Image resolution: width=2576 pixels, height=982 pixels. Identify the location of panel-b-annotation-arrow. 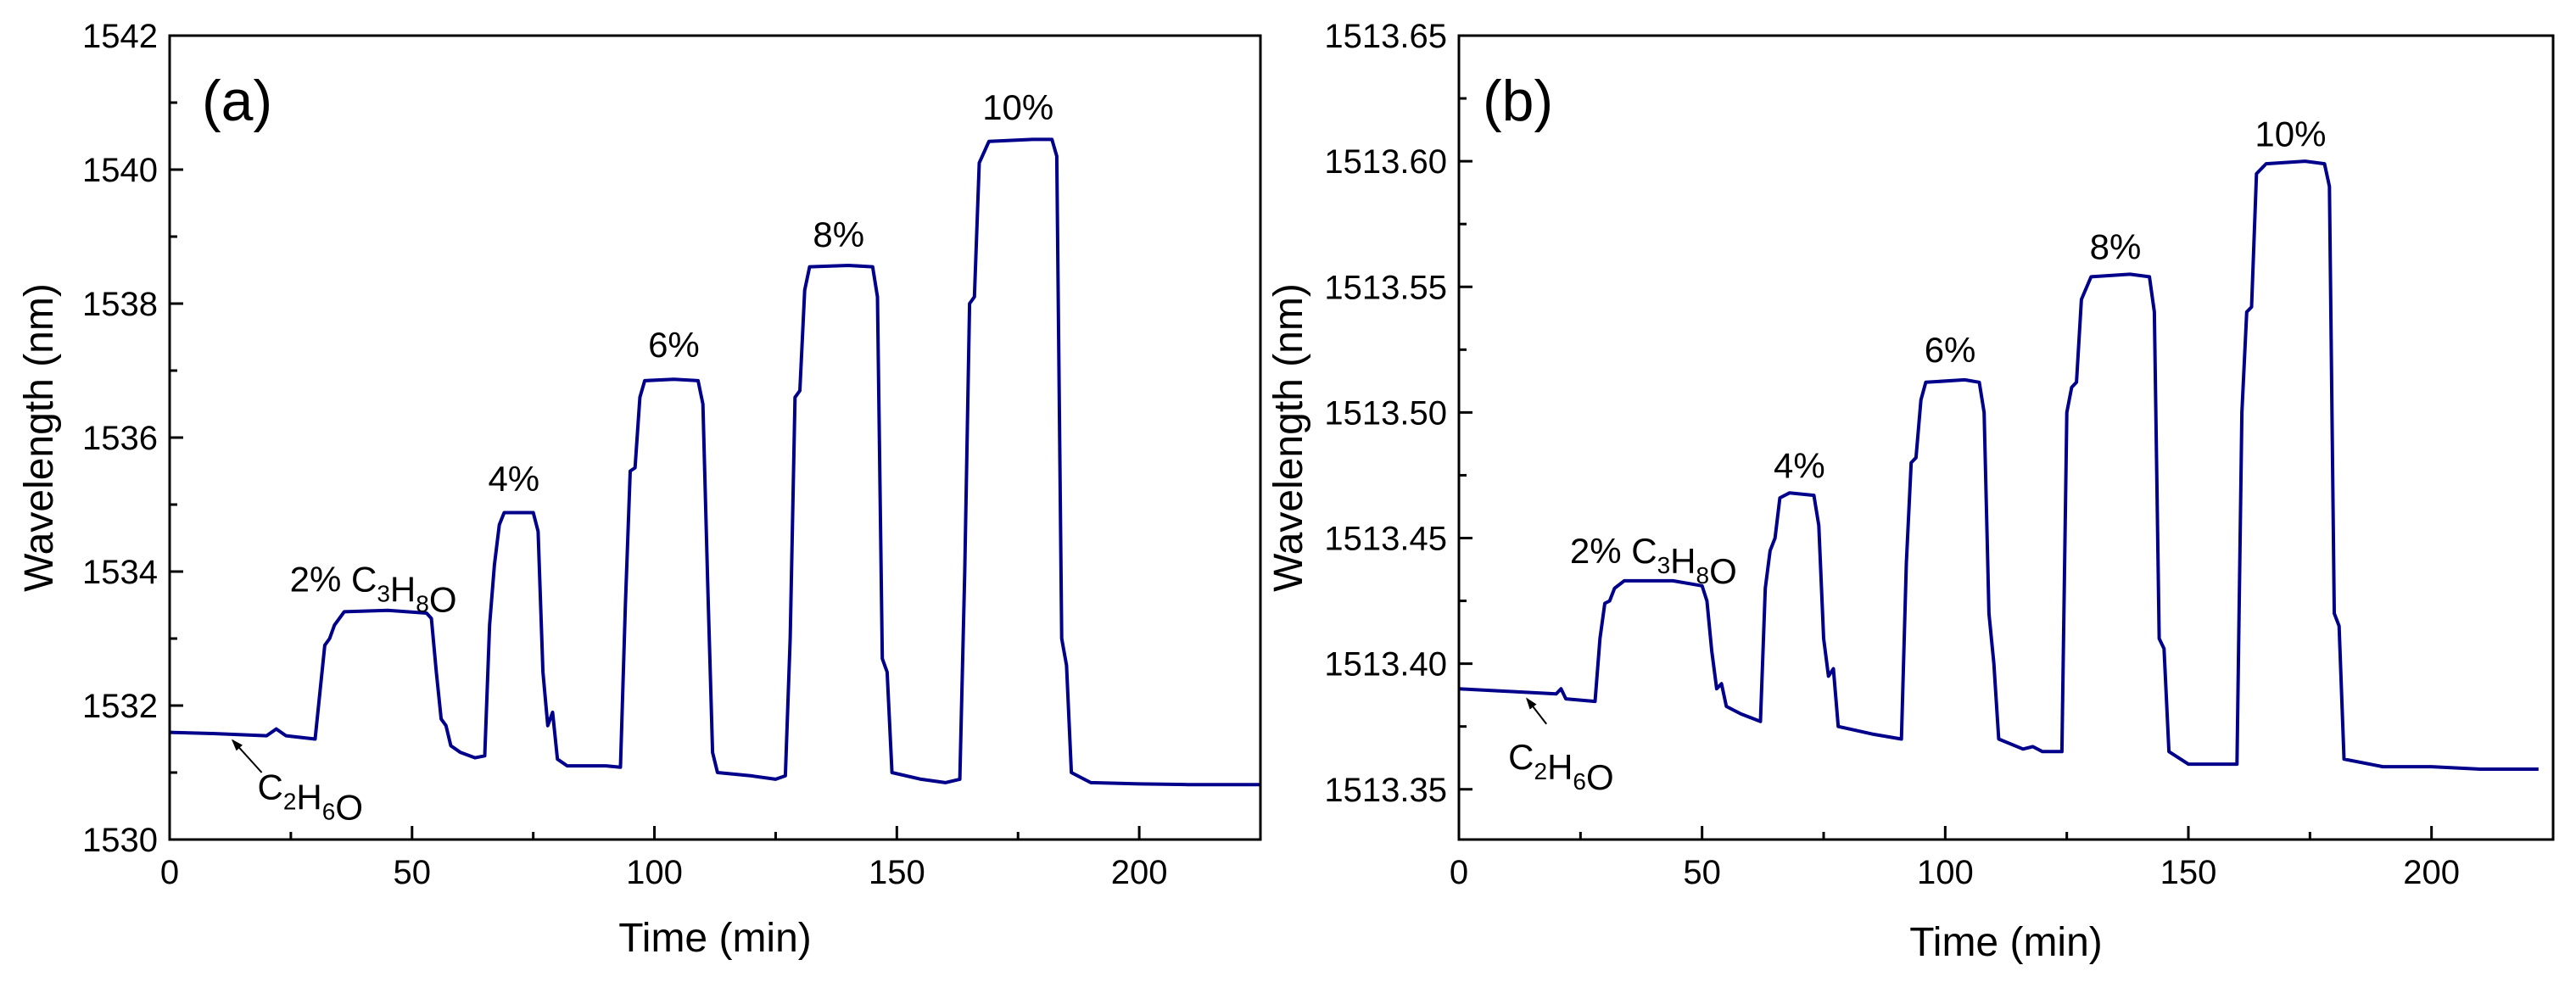
(1536, 711).